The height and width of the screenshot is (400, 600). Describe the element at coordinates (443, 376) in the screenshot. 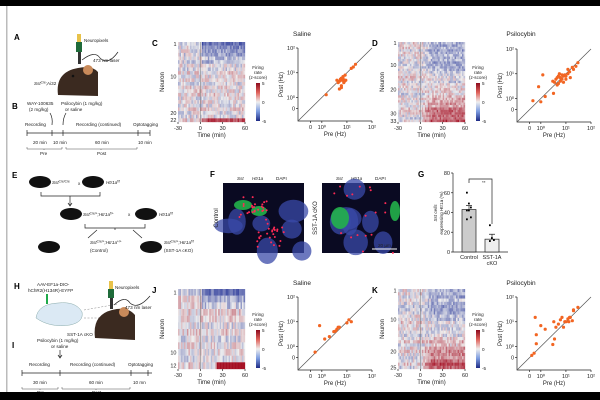

I see `x-tick-label: 30` at that location.